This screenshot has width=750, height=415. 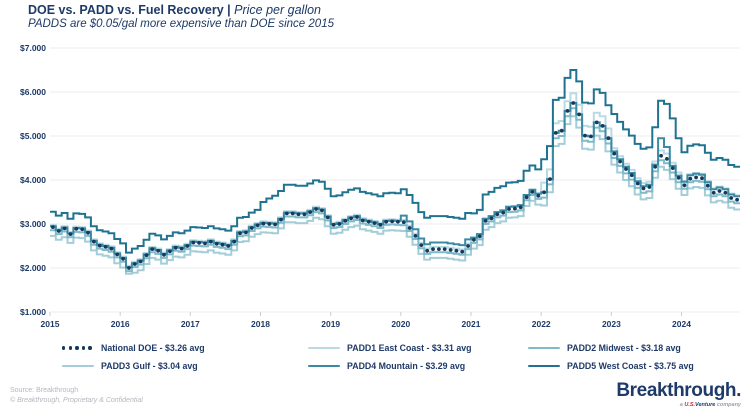 I want to click on legend-item-padd2-midwest: PADD2 Midwest - $3.18 avg, so click(x=611, y=348).